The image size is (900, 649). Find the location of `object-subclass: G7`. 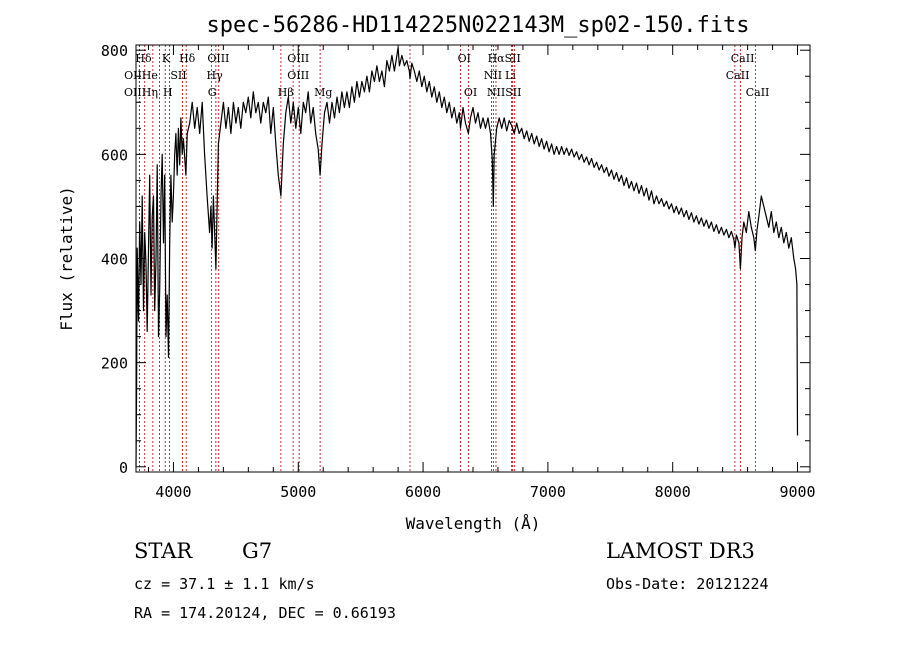

object-subclass: G7 is located at coordinates (257, 551).